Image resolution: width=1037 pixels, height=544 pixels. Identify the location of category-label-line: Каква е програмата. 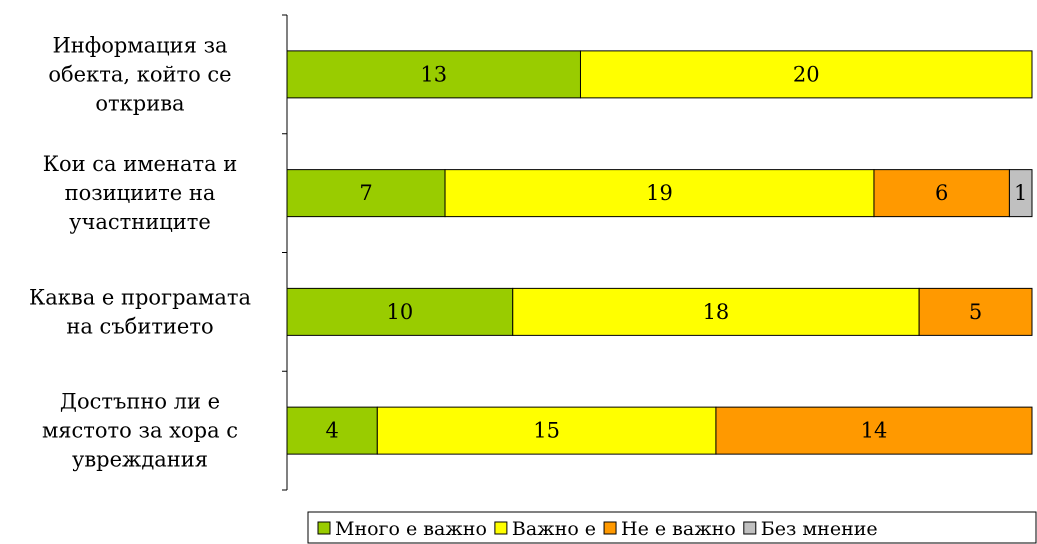
(140, 297).